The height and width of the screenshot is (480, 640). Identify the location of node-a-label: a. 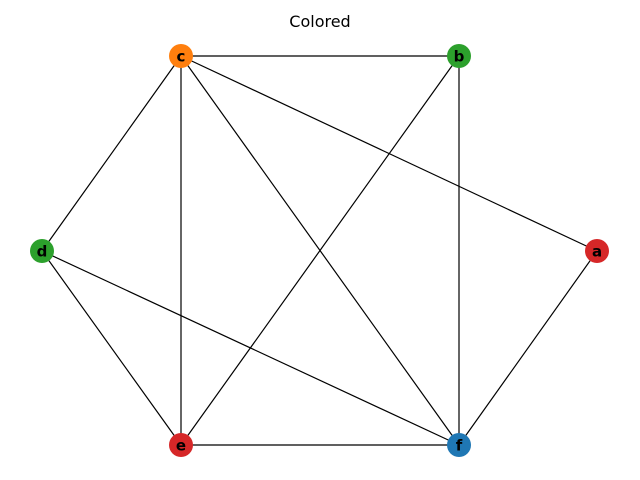
(597, 252).